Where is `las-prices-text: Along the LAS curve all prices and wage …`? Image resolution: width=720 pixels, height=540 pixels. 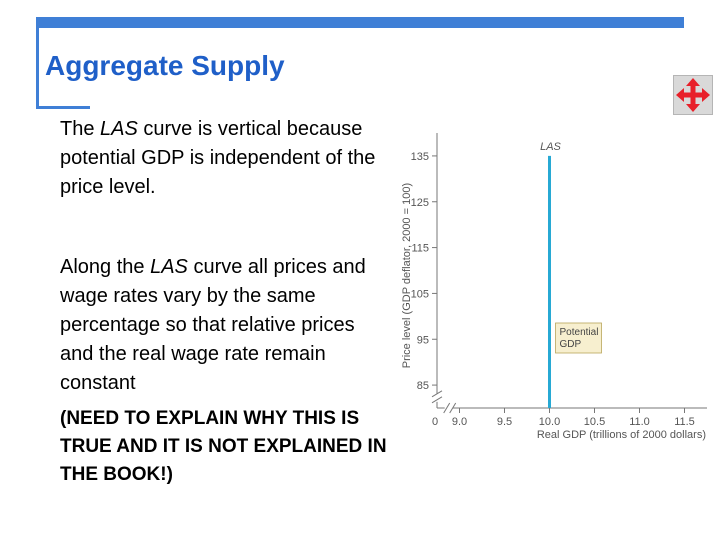 las-prices-text: Along the LAS curve all prices and wage … is located at coordinates (213, 325).